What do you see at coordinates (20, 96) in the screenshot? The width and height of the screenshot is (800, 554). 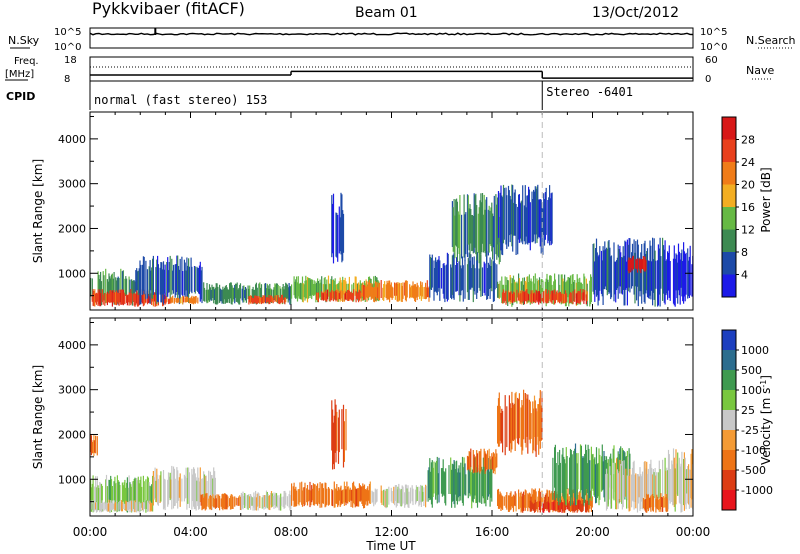 I see `cpid-label: CPID` at bounding box center [20, 96].